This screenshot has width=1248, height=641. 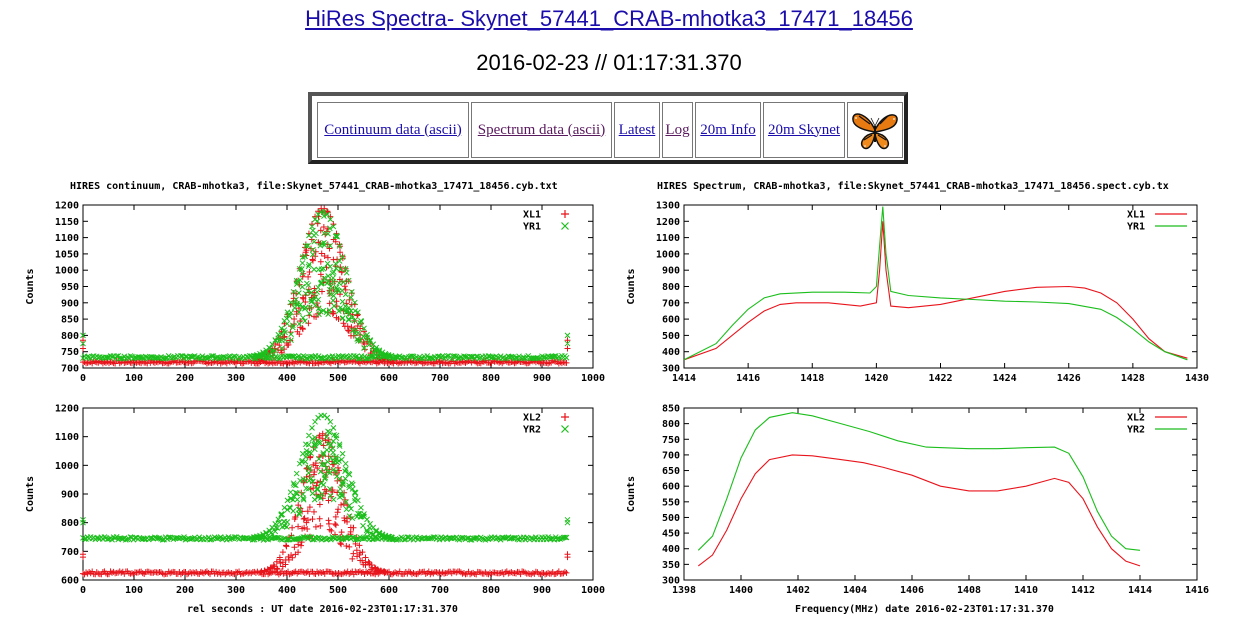 What do you see at coordinates (609, 62) in the screenshot?
I see `timestamp: 2016-02-23 // 01:17:31.370` at bounding box center [609, 62].